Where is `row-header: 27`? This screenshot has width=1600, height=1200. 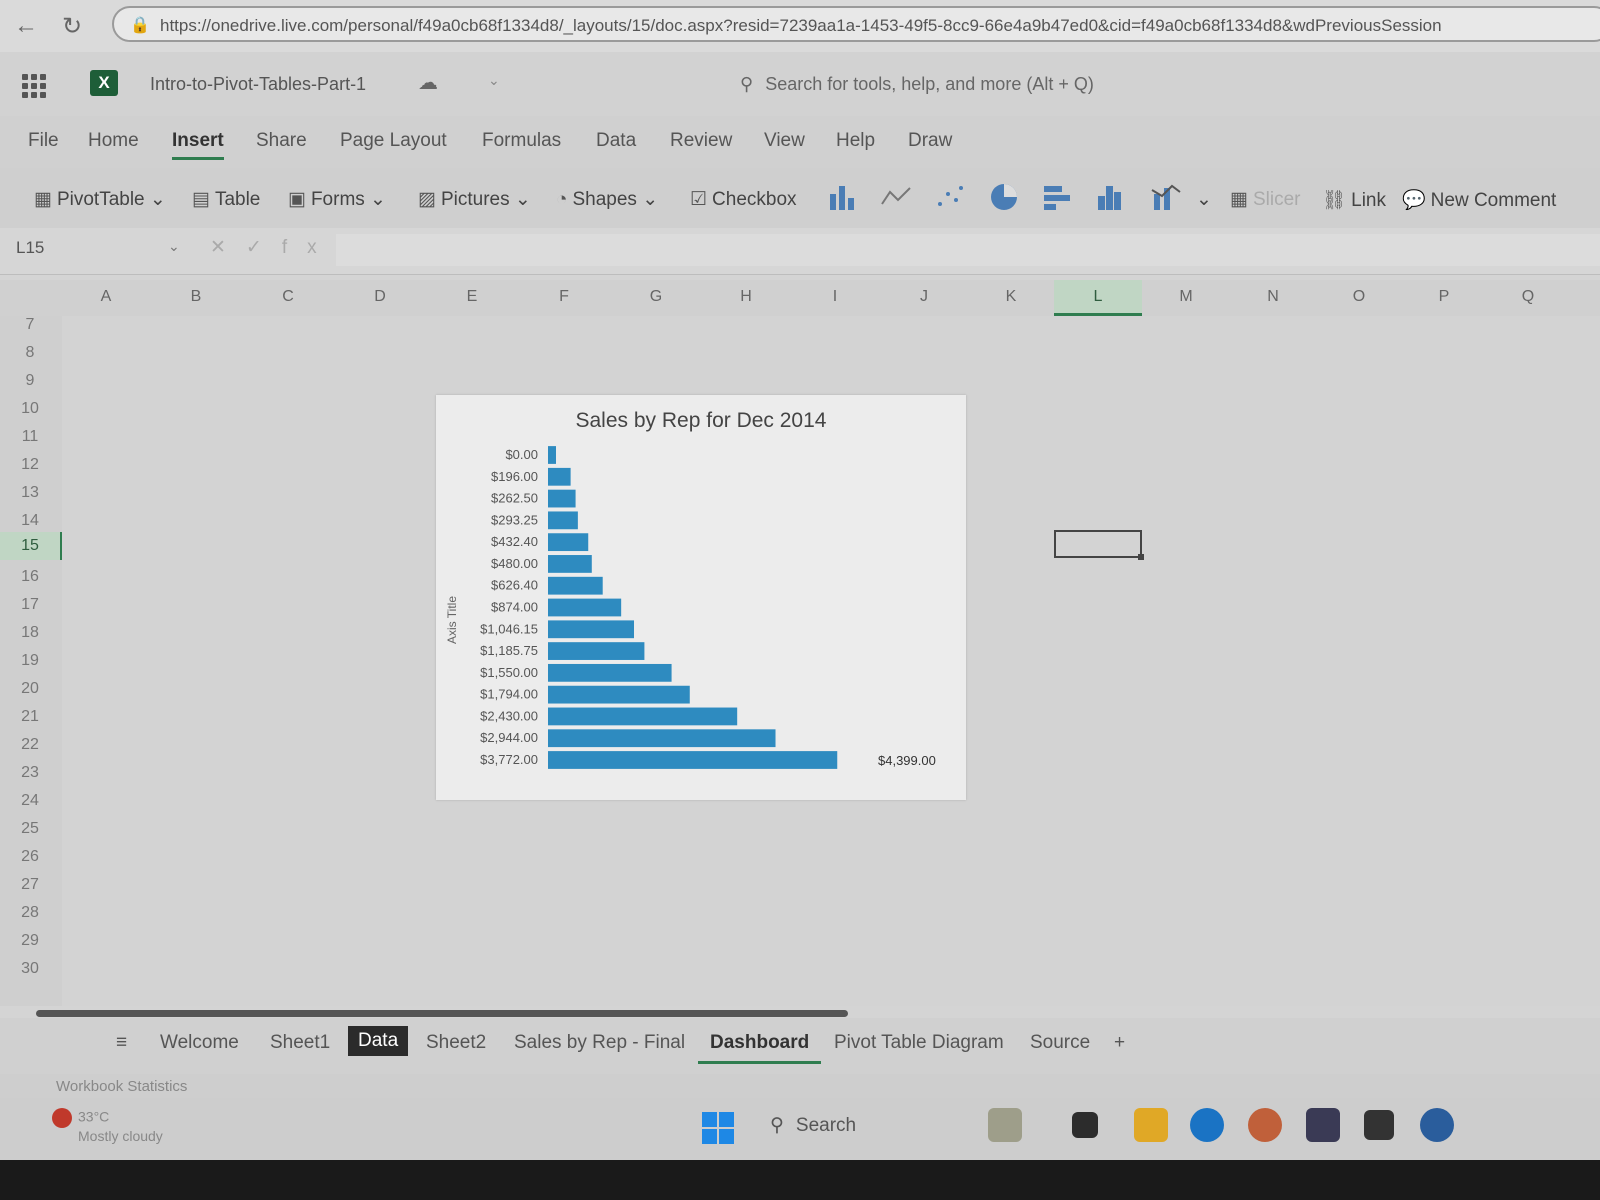
row-header: 27 is located at coordinates (30, 884).